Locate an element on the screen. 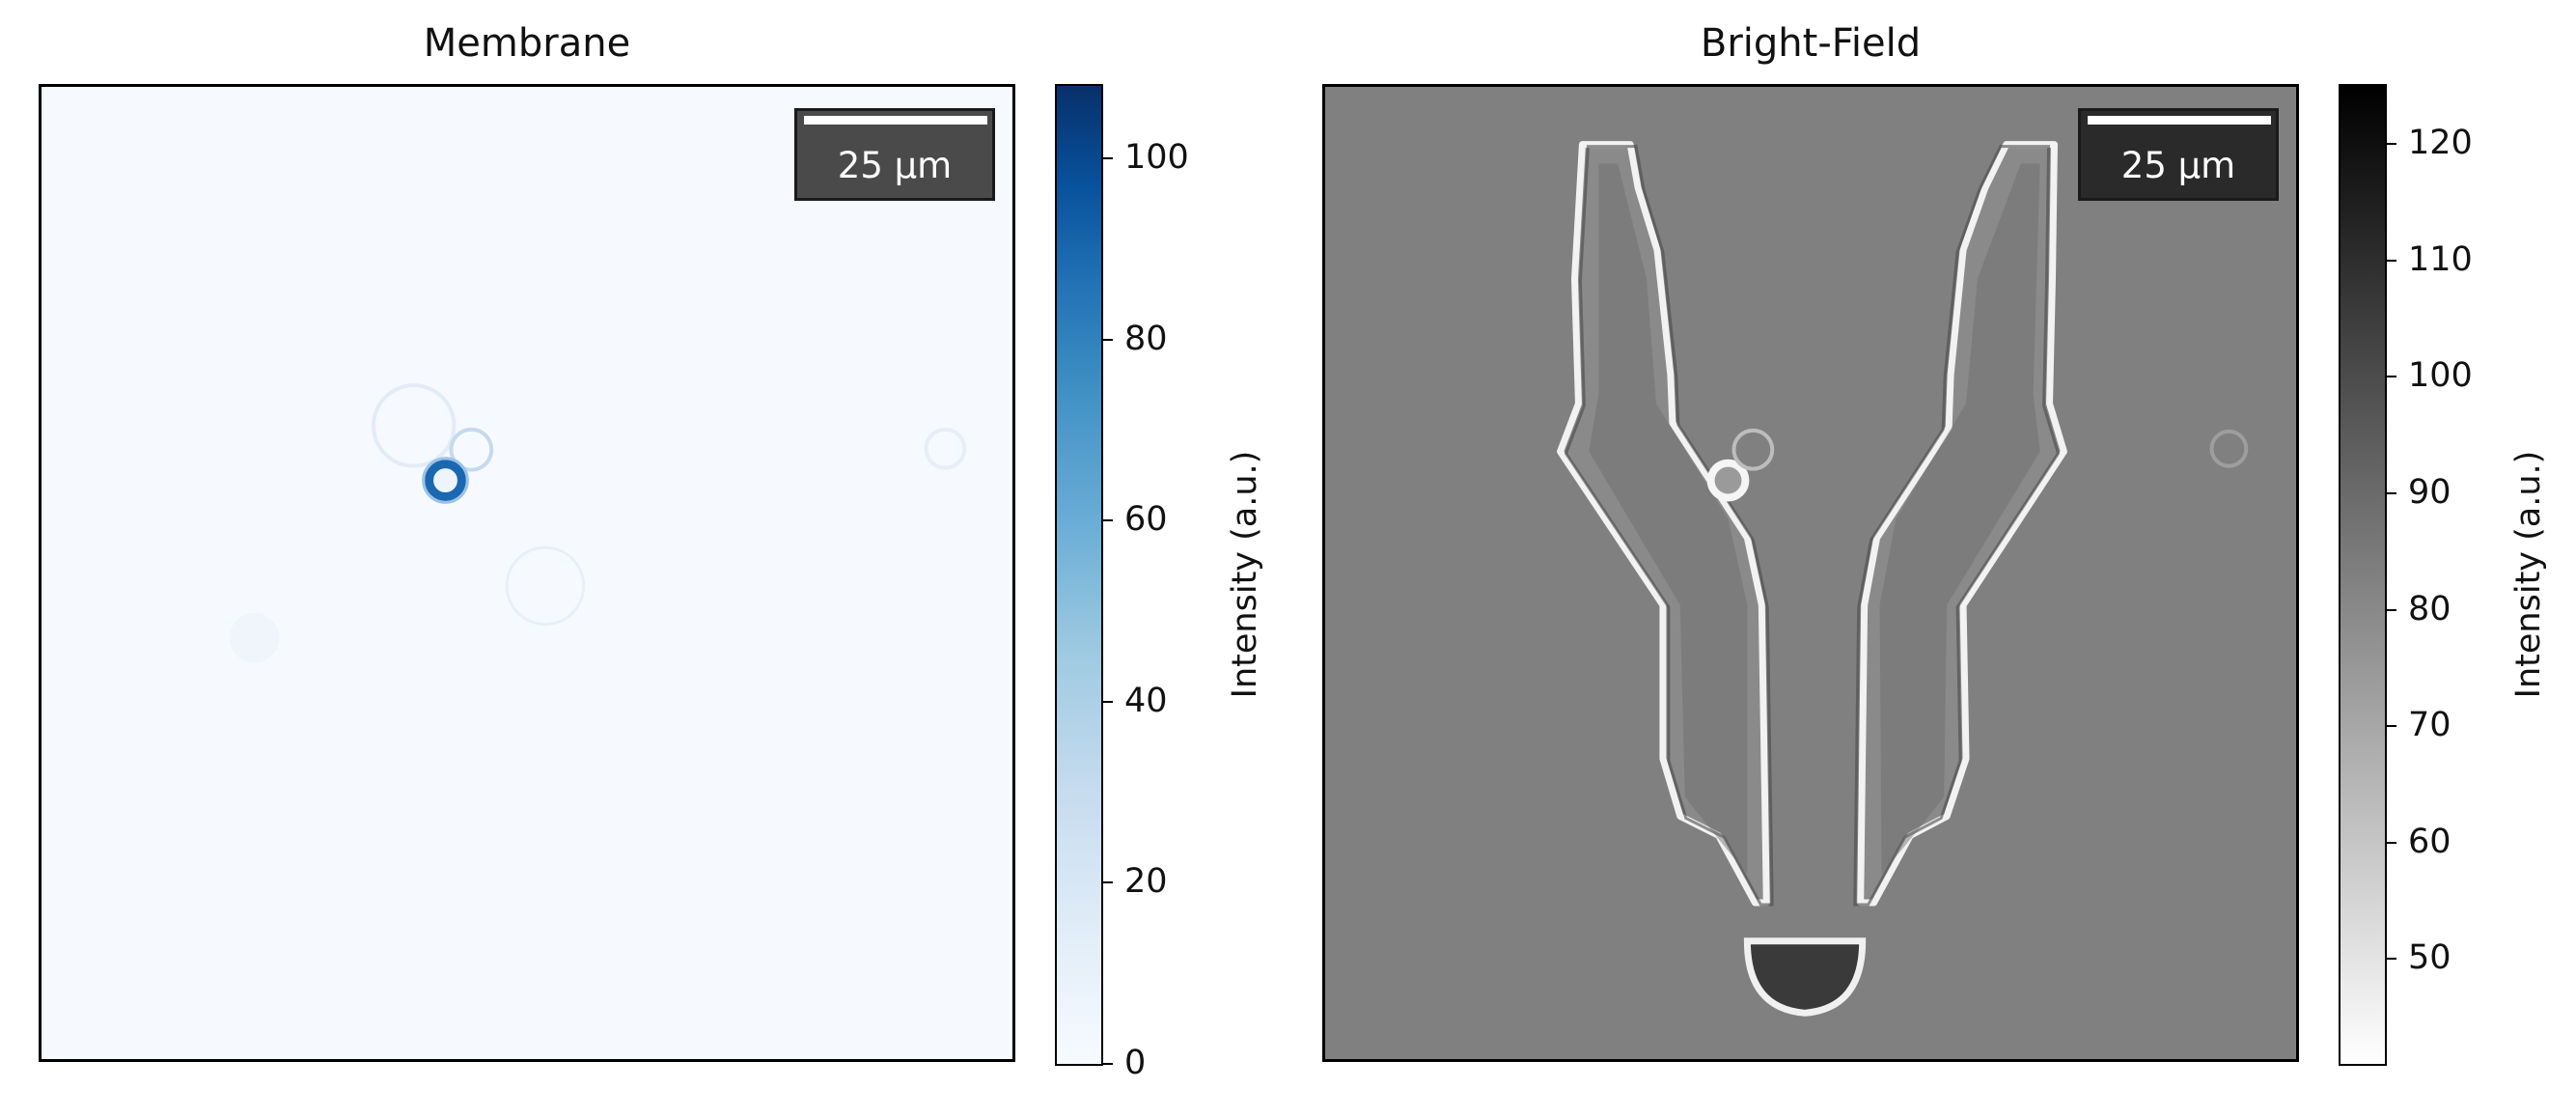  colorbar-tick-label: 40 is located at coordinates (1146, 701).